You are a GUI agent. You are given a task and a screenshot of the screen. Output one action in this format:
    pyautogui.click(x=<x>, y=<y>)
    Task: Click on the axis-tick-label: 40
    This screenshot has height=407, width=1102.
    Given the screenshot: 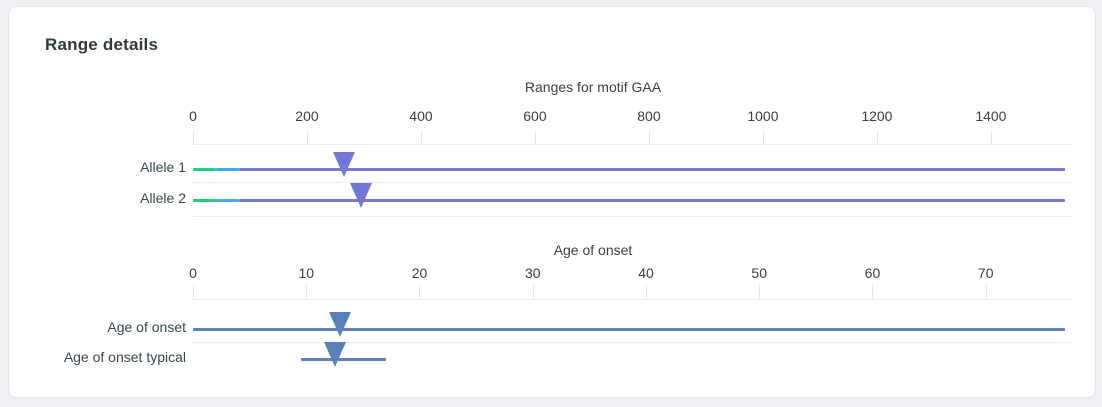 What is the action you would take?
    pyautogui.click(x=646, y=273)
    